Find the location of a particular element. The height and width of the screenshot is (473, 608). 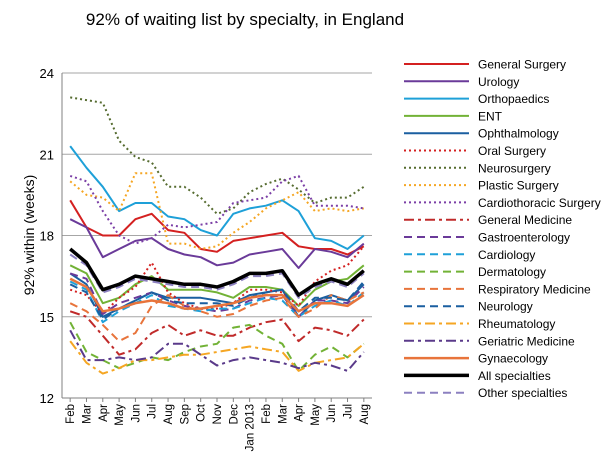

series-line-all-specialties is located at coordinates (217, 272).